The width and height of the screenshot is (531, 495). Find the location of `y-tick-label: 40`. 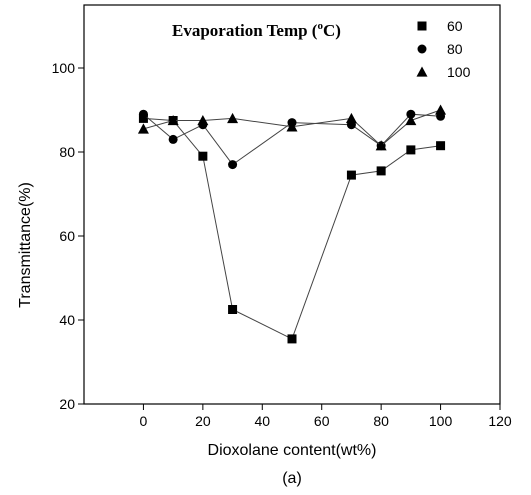

y-tick-label: 40 is located at coordinates (67, 320).